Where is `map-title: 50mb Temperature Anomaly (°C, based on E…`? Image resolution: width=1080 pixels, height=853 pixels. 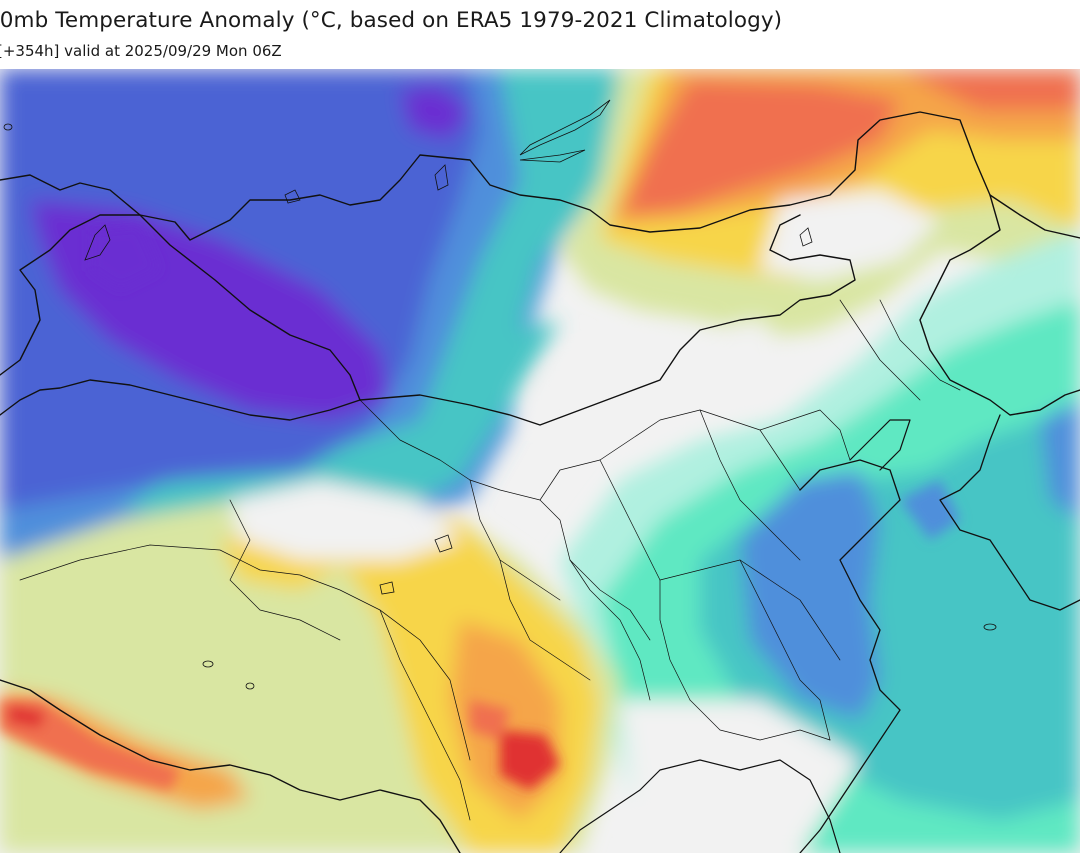 map-title: 50mb Temperature Anomaly (°C, based on E… is located at coordinates (391, 20).